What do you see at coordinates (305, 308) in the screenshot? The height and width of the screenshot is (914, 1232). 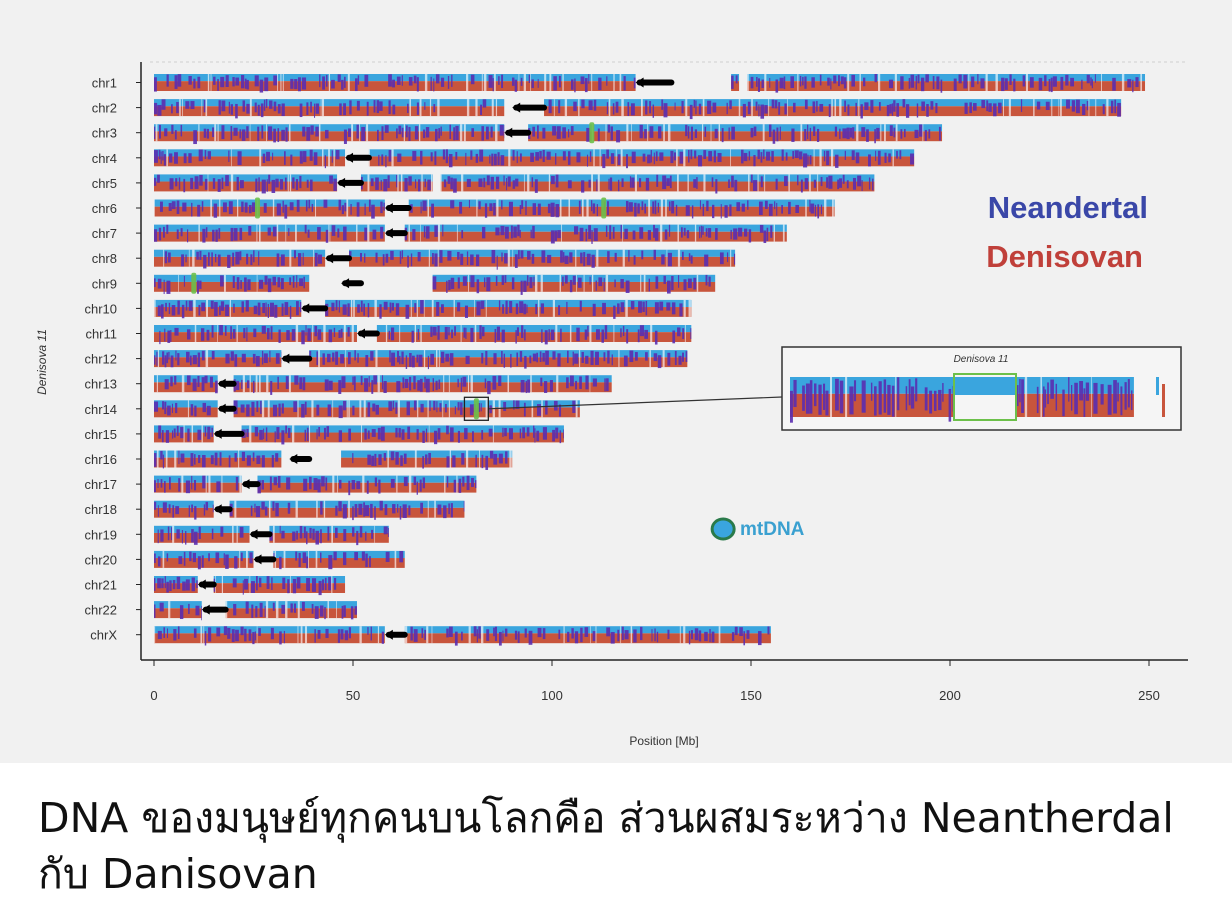 I see `centromere-arrow` at bounding box center [305, 308].